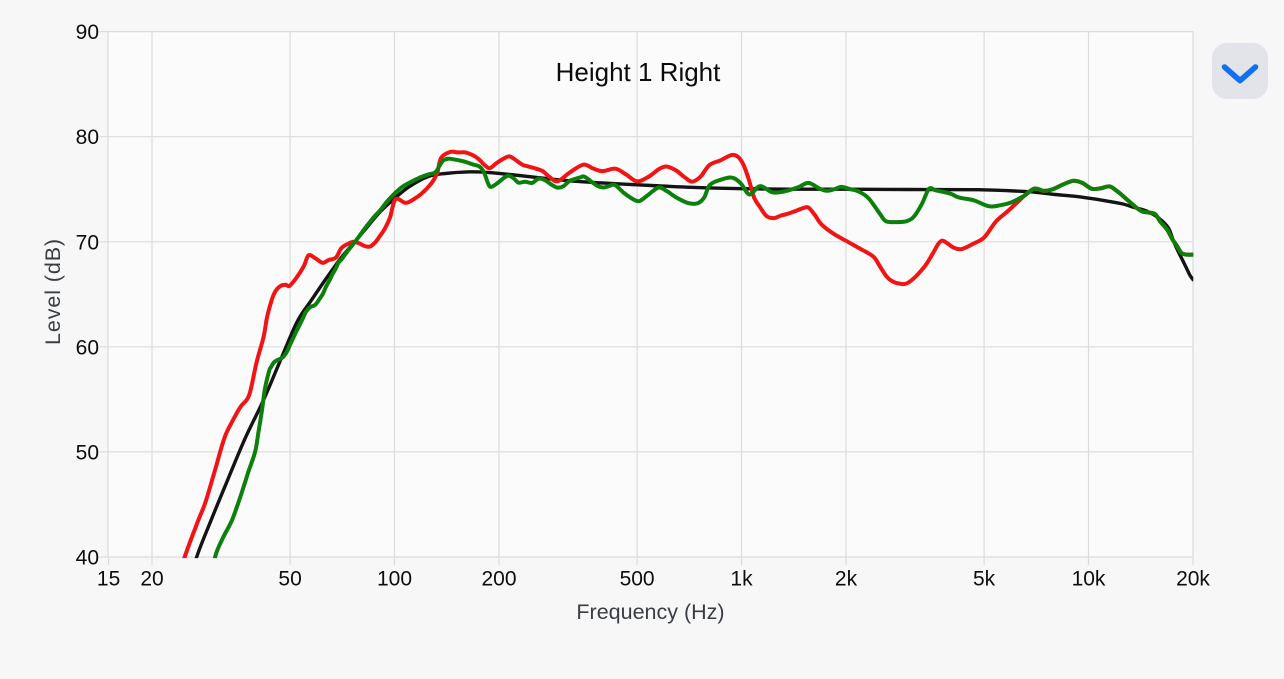 The height and width of the screenshot is (679, 1284). I want to click on svg-text: Height 1 Right, so click(639, 72).